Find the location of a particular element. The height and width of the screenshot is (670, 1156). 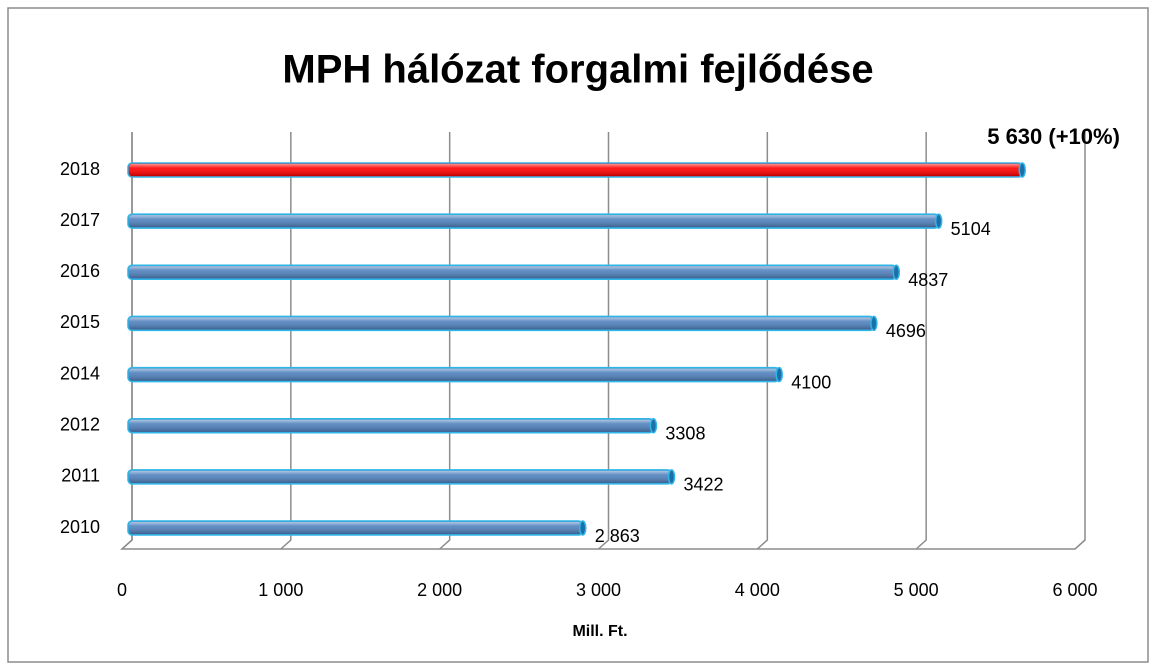

value-label: 3308 is located at coordinates (685, 433).